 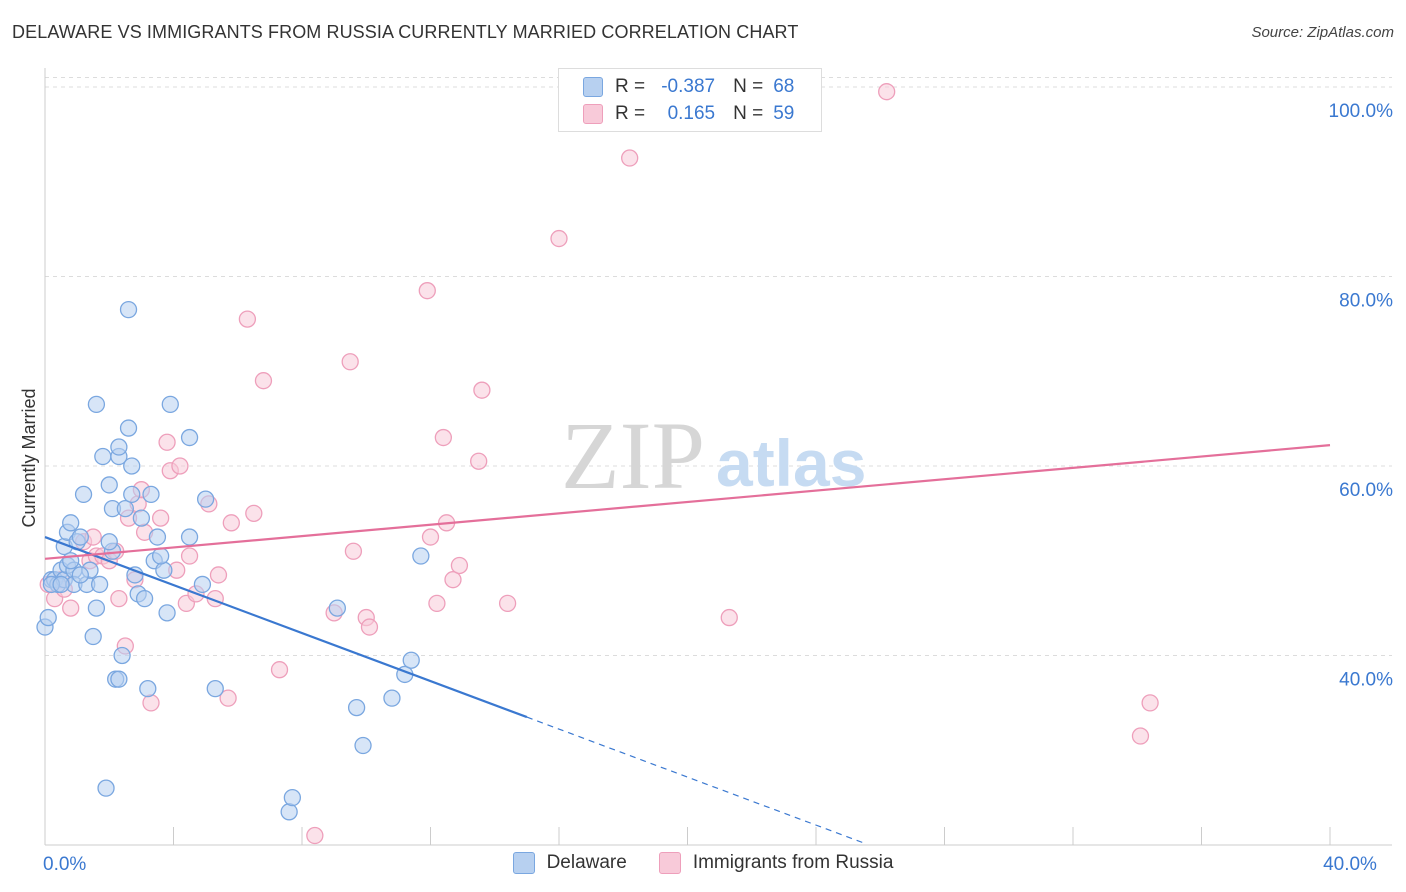 I want to click on legend-item-russia: Immigrants from Russia, so click(x=776, y=863).